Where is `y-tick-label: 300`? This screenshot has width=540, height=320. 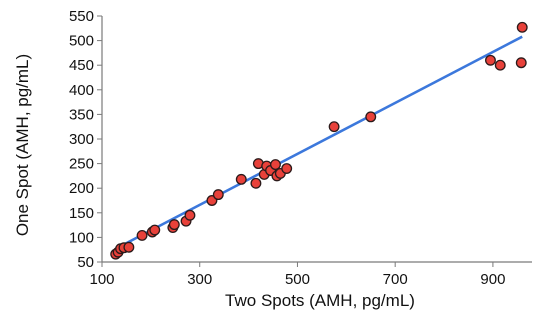
y-tick-label: 300 is located at coordinates (81, 139).